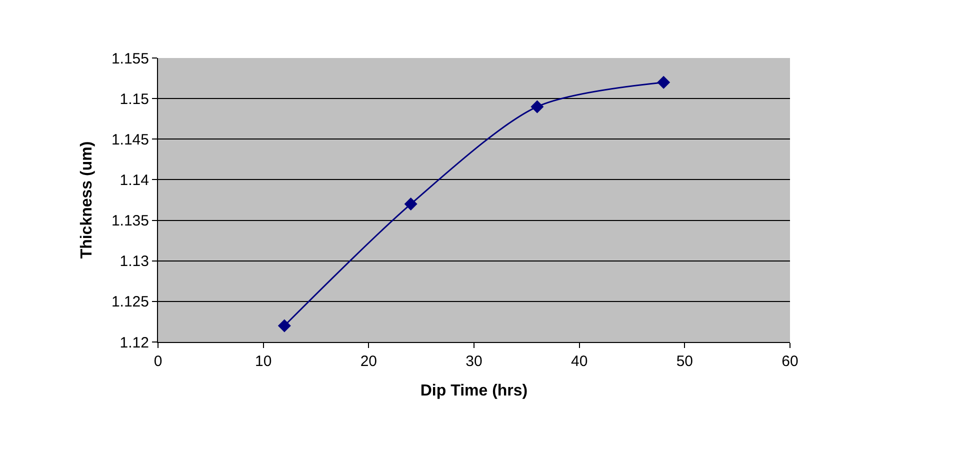 This screenshot has height=462, width=979. I want to click on y-tick-label: 1.155, so click(130, 59).